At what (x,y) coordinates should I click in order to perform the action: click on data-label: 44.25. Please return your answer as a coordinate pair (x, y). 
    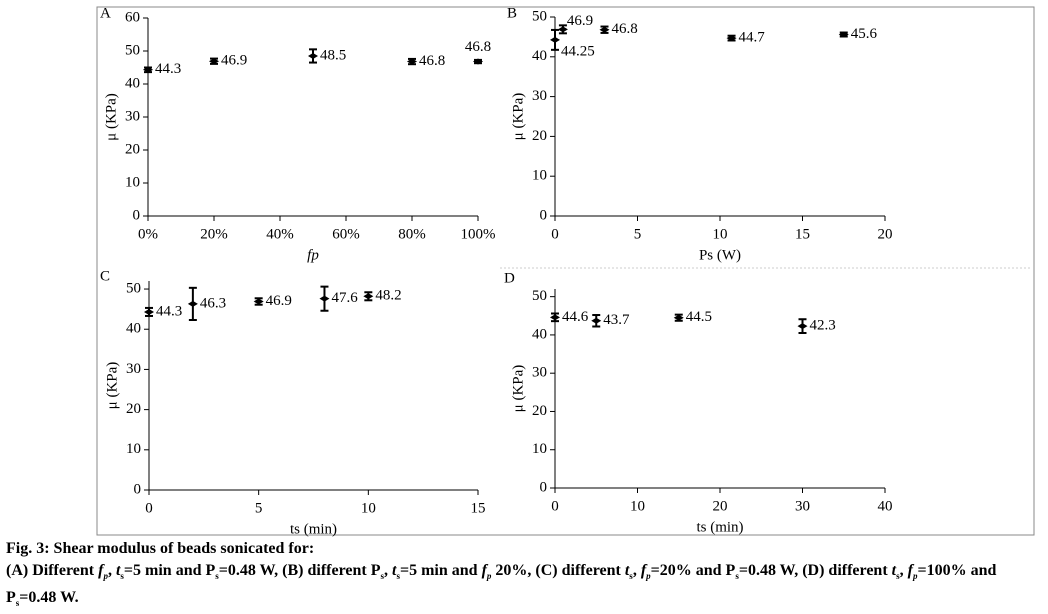
    Looking at the image, I should click on (578, 51).